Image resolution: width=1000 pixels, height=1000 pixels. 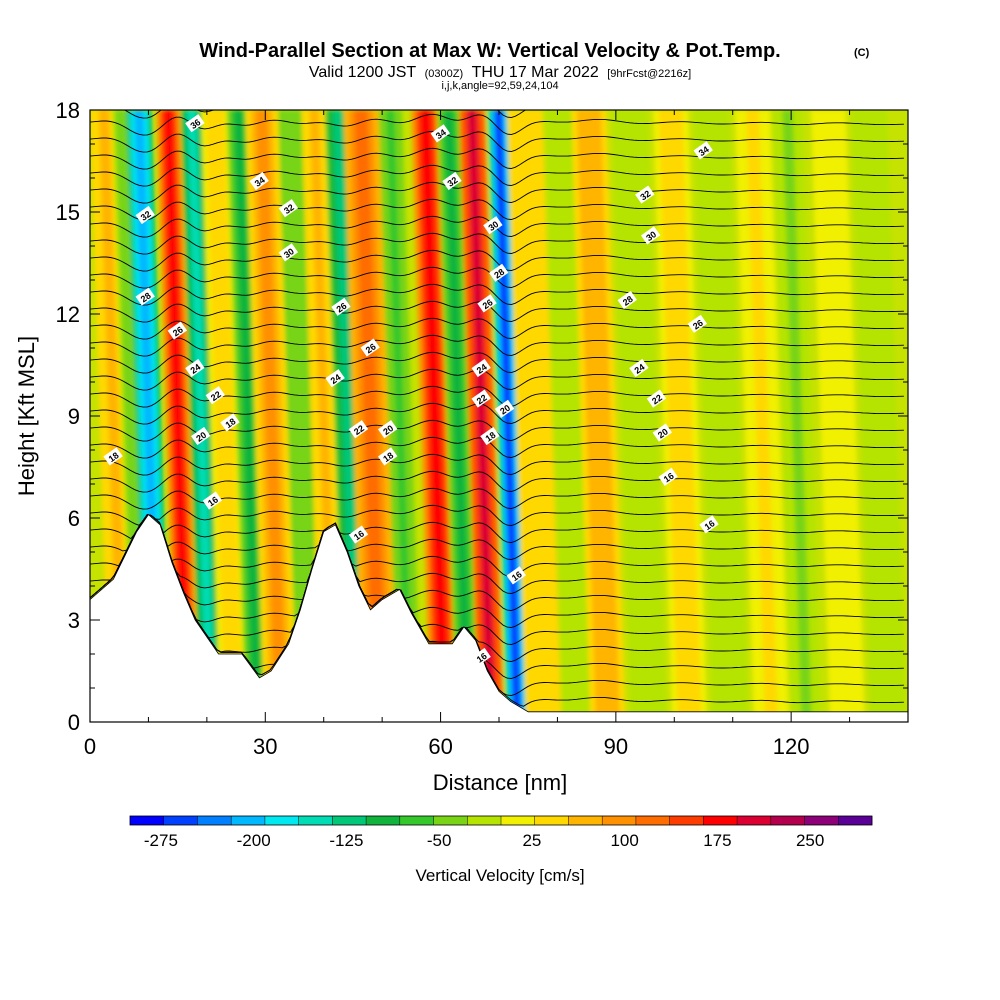 I want to click on x-tick-label: 0, so click(x=90, y=746).